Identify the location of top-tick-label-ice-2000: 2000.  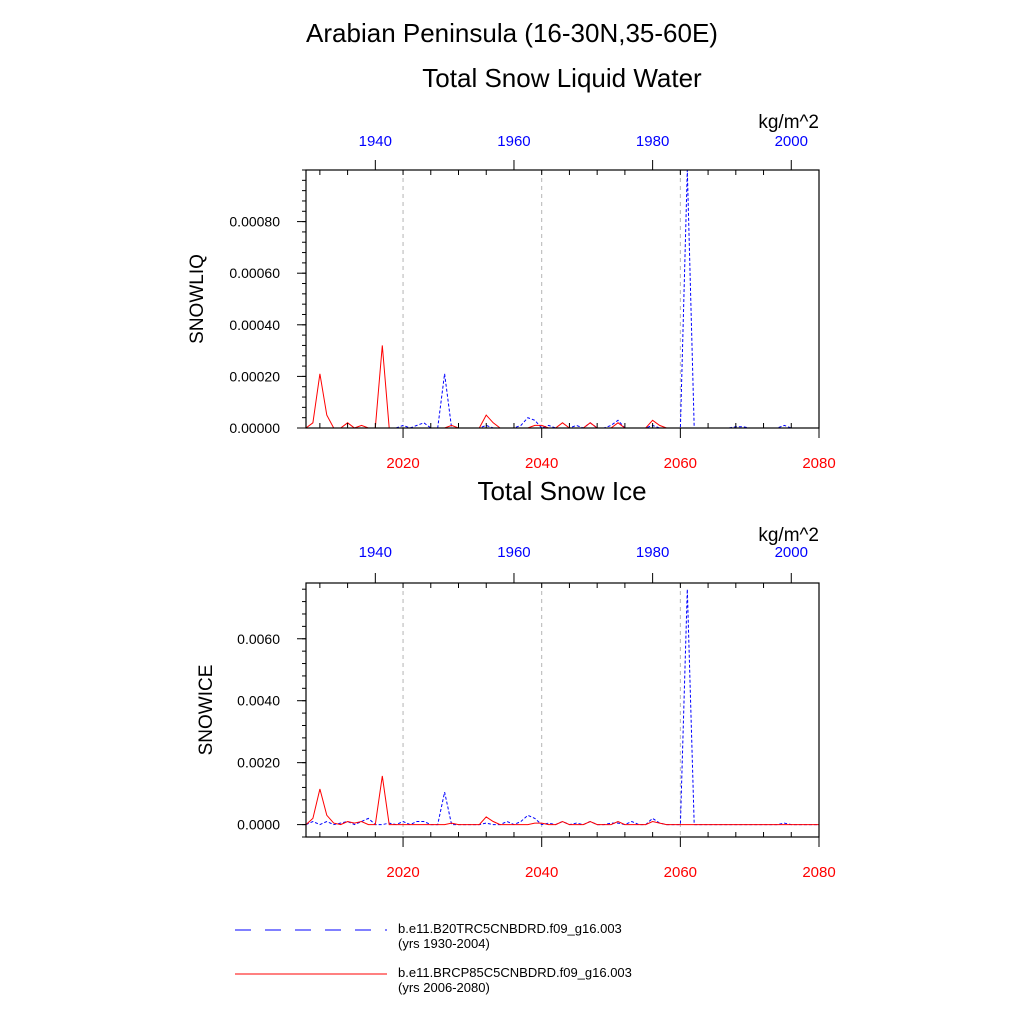
(791, 552).